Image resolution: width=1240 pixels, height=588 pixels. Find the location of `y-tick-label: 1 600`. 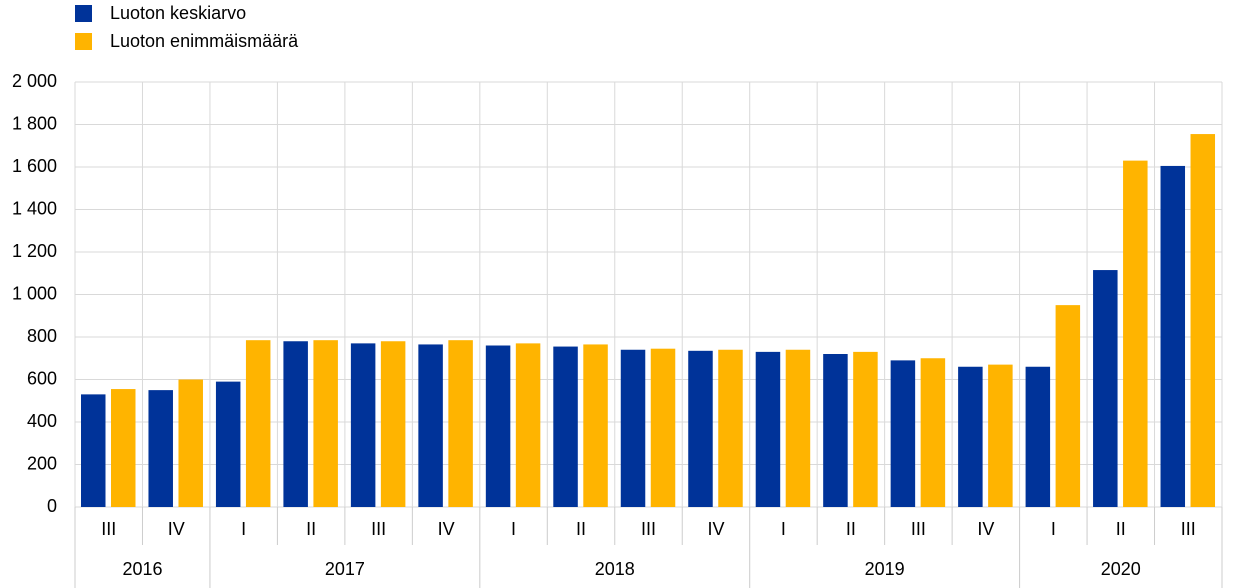

y-tick-label: 1 600 is located at coordinates (34, 166).